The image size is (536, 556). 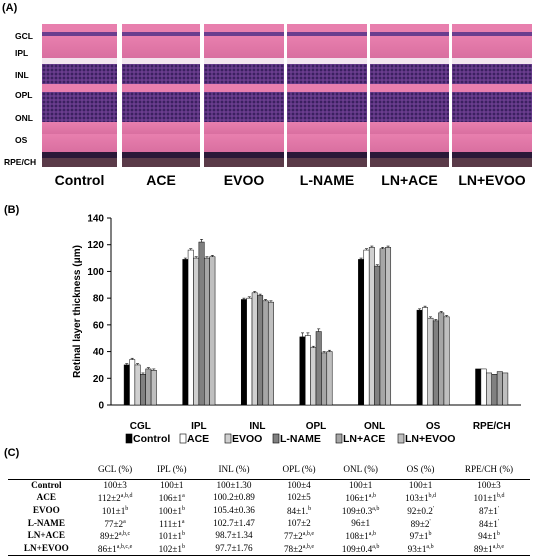 I want to click on histology-image-ln-evoo, so click(x=492, y=95).